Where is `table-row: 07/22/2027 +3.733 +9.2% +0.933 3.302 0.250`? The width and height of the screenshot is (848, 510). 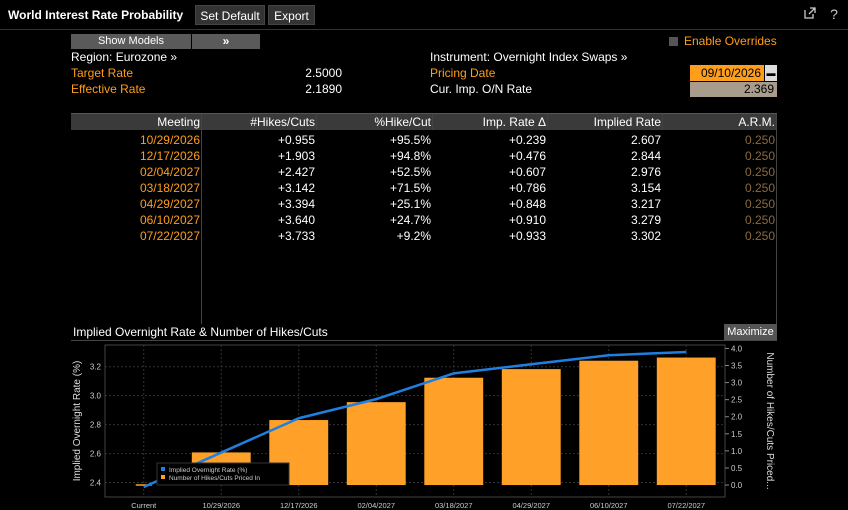
table-row: 07/22/2027 +3.733 +9.2% +0.933 3.302 0.250 is located at coordinates (424, 236).